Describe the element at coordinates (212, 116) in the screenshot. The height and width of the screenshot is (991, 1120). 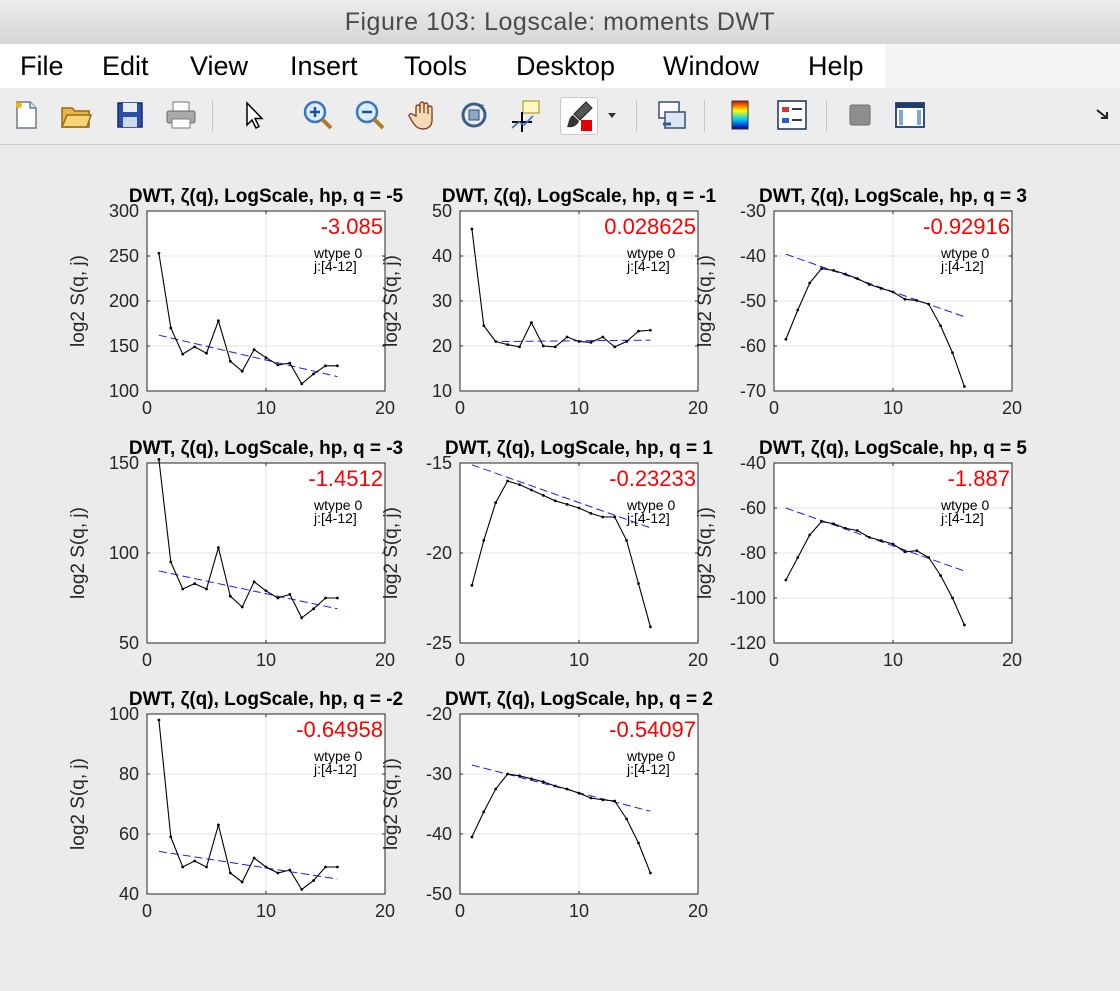
I see `toolbar-separator` at that location.